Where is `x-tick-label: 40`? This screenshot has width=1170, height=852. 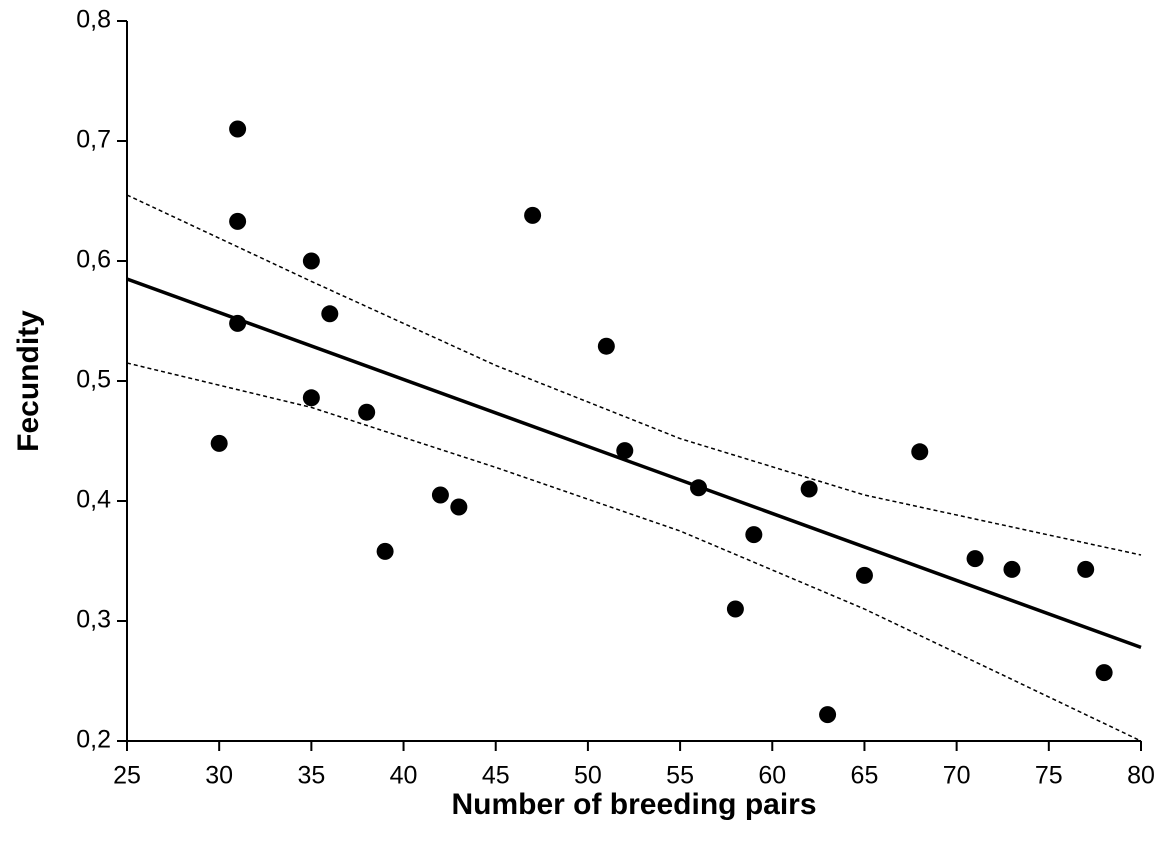 x-tick-label: 40 is located at coordinates (404, 776).